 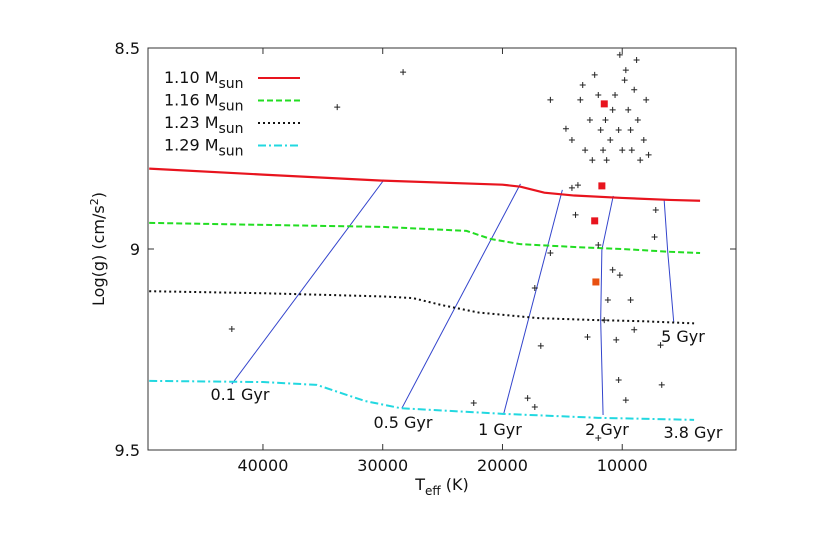 I want to click on legend-name: 1.10 M, so click(x=191, y=77).